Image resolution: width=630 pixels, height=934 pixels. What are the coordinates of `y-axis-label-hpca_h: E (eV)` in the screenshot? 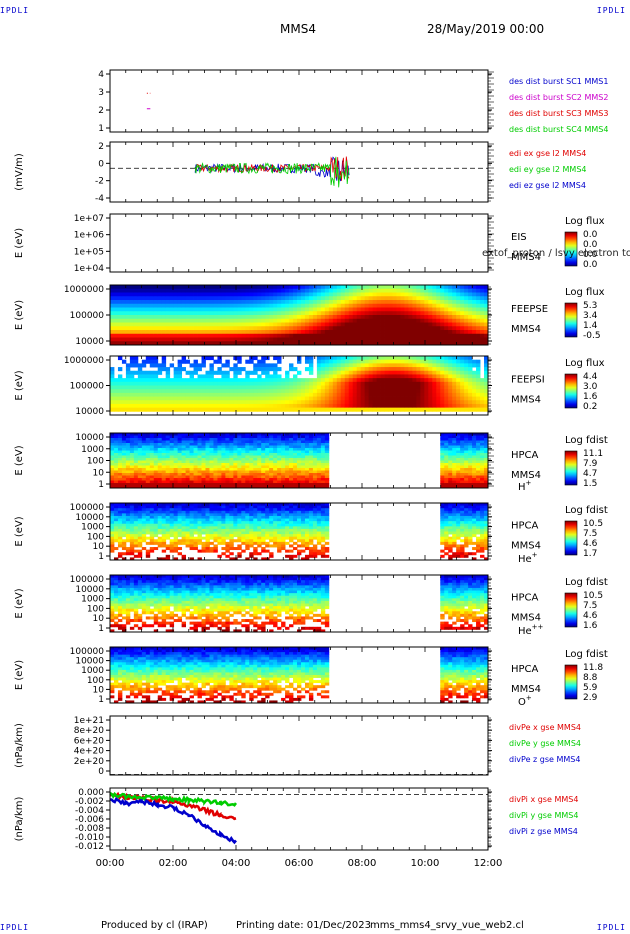 It's located at (19, 460).